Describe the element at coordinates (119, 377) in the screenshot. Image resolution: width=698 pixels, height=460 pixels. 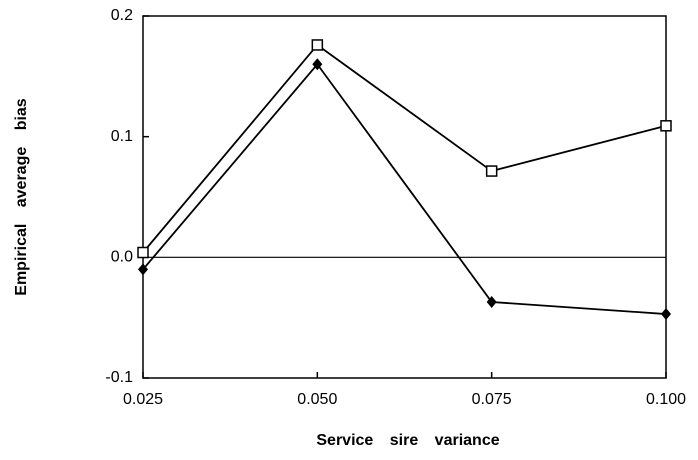
I see `y-tick-label: -0.1` at that location.